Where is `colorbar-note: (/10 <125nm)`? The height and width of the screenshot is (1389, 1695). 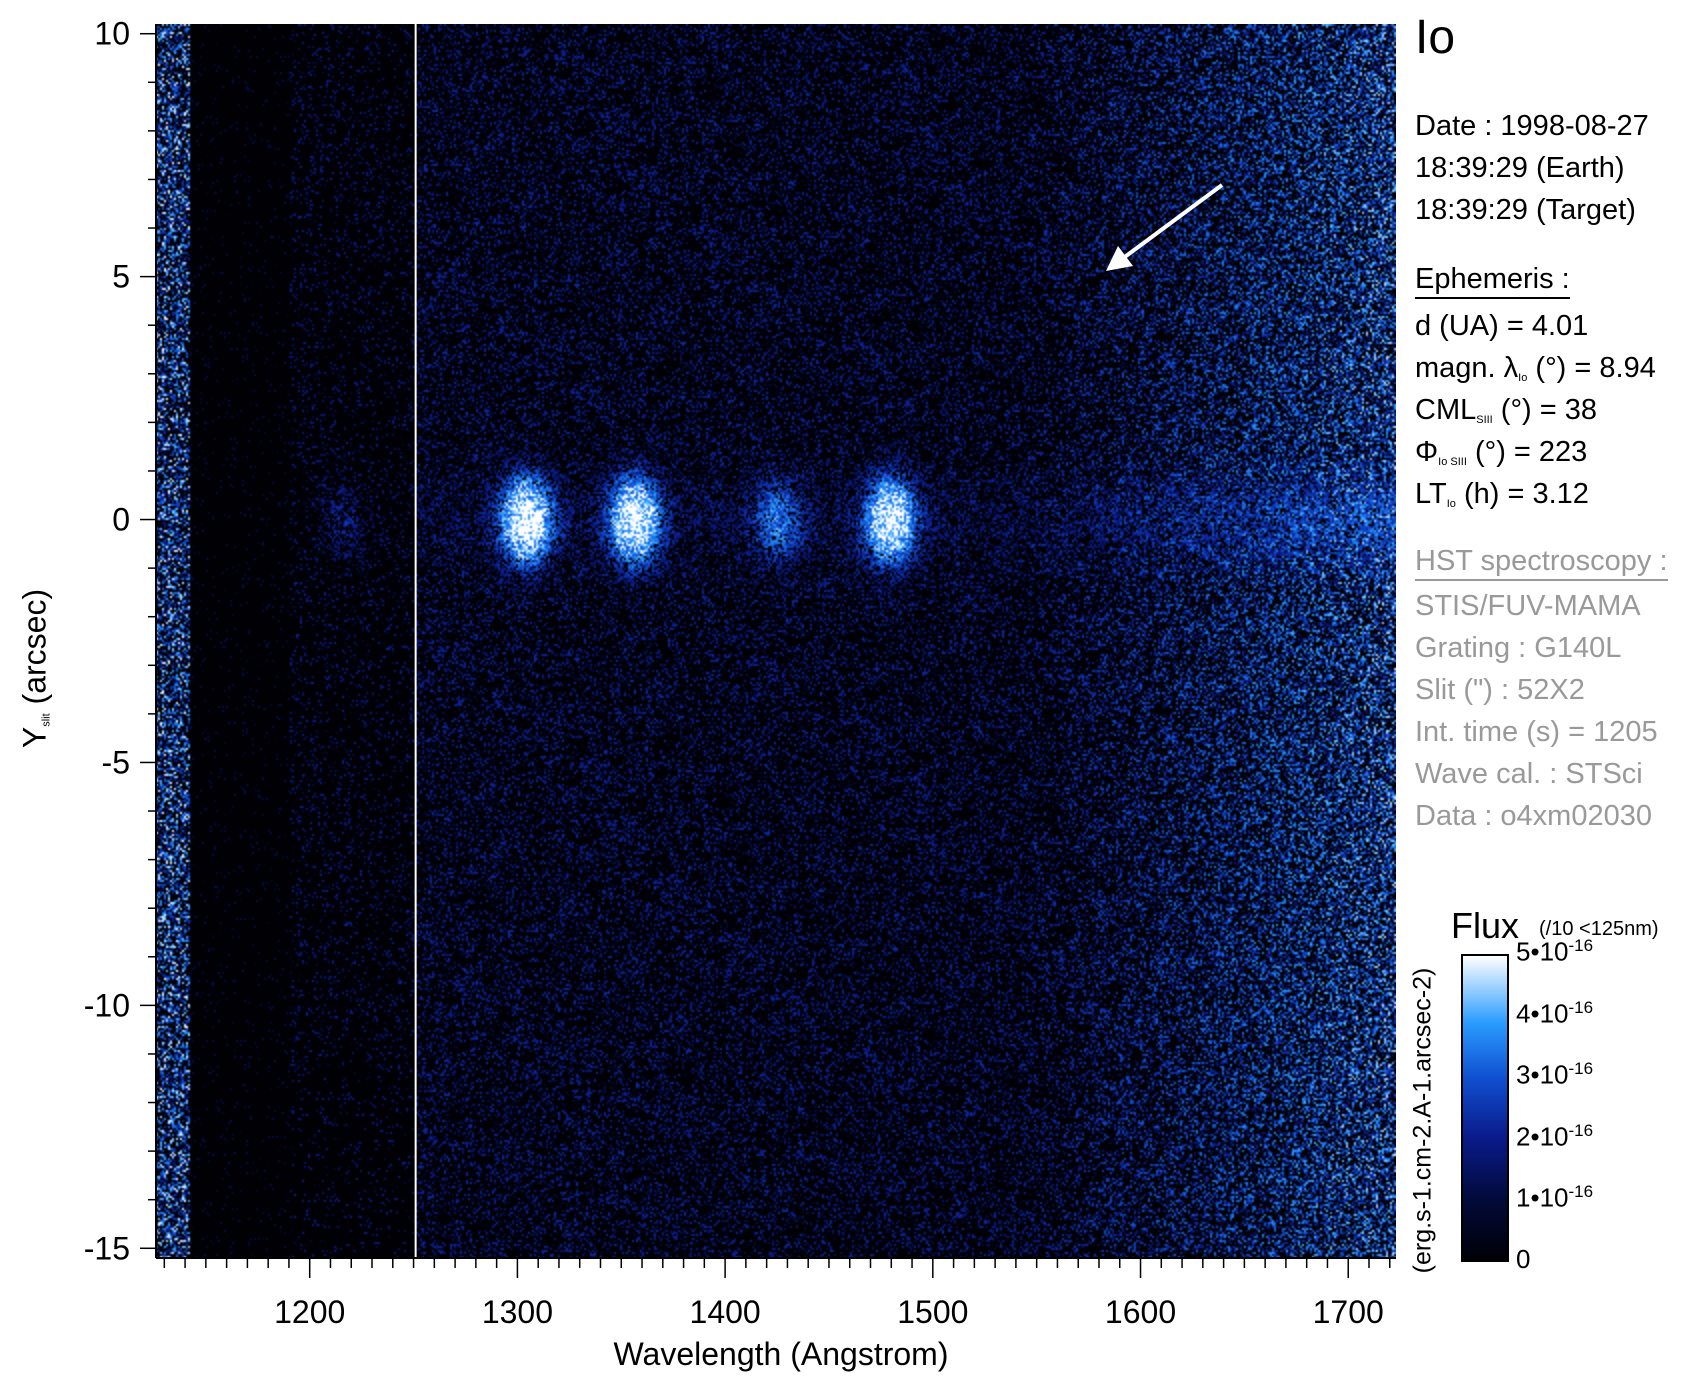
colorbar-note: (/10 <125nm) is located at coordinates (1599, 929).